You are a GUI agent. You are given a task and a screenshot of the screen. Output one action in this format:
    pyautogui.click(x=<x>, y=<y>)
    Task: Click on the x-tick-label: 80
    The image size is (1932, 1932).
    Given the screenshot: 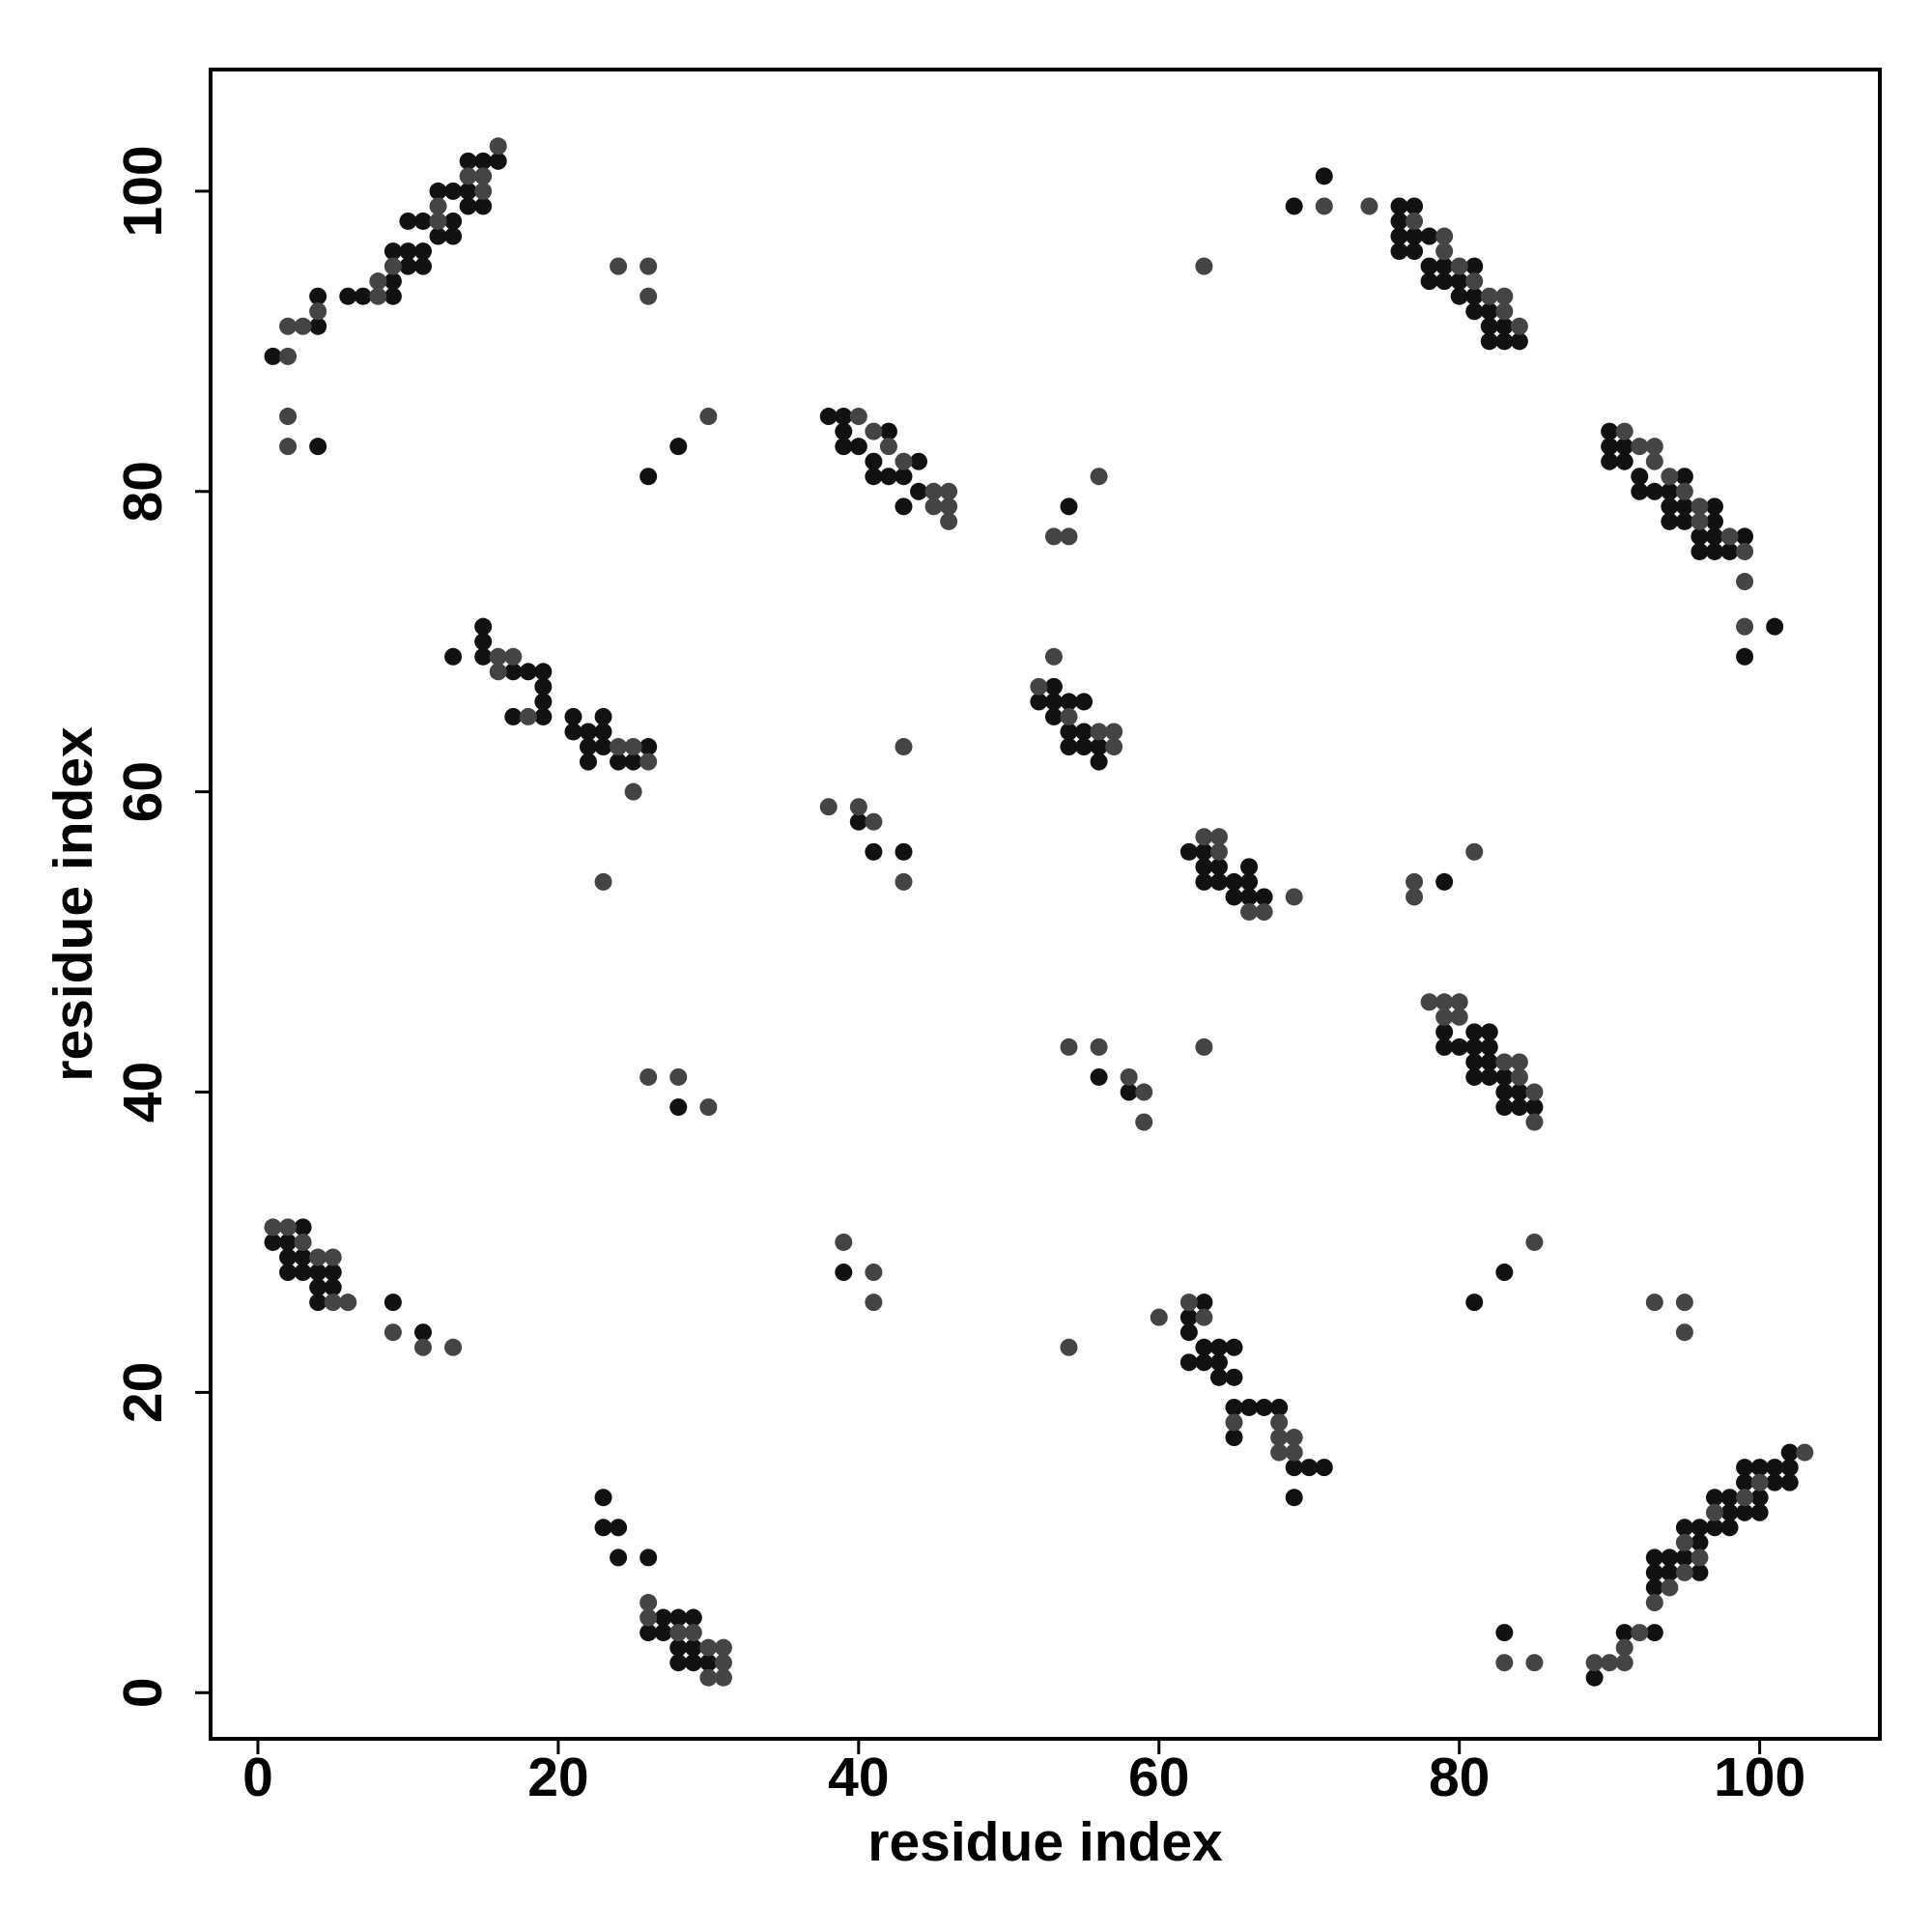 What is the action you would take?
    pyautogui.click(x=1459, y=1777)
    